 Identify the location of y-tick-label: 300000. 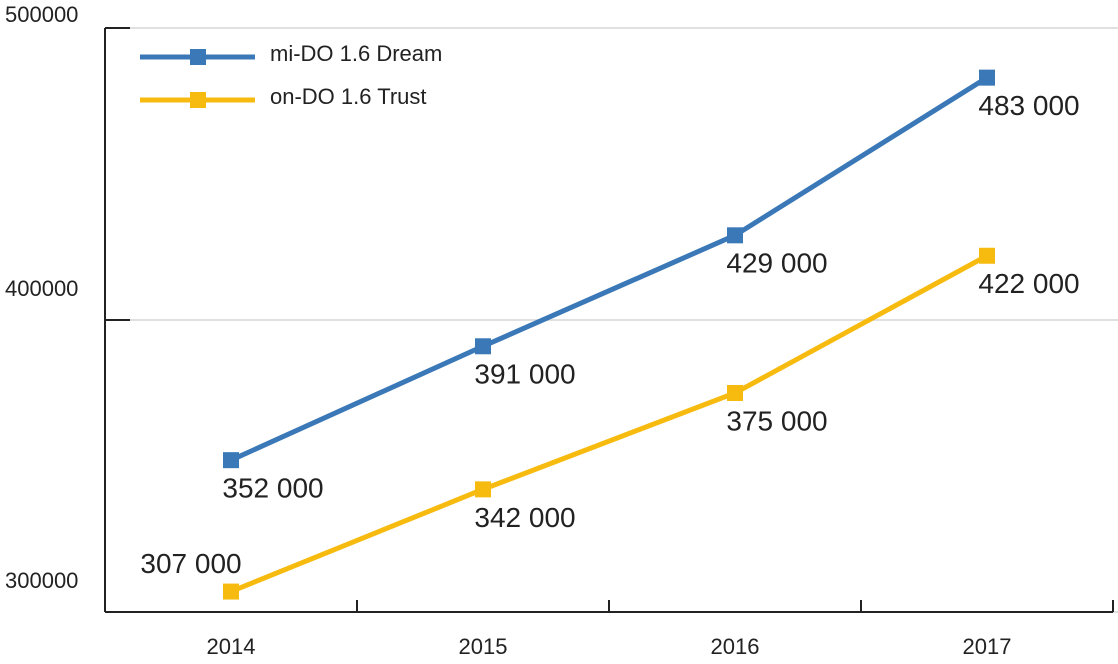
(41, 580).